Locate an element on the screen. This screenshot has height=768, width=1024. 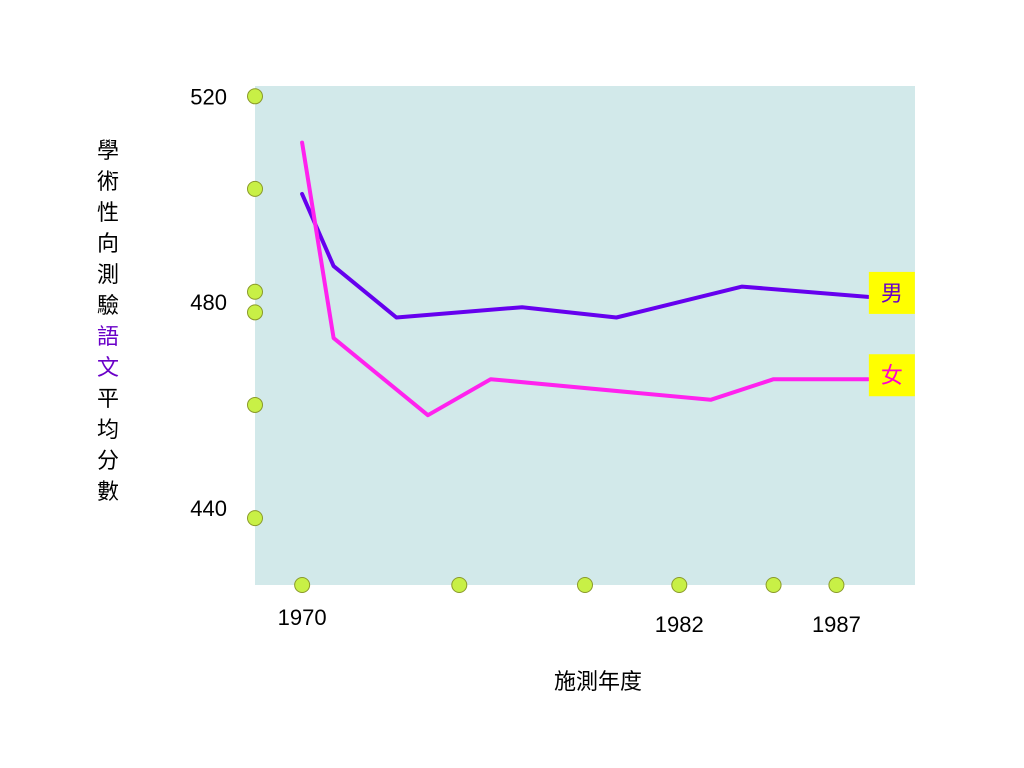
y-axis-label-char: 語 is located at coordinates (108, 337).